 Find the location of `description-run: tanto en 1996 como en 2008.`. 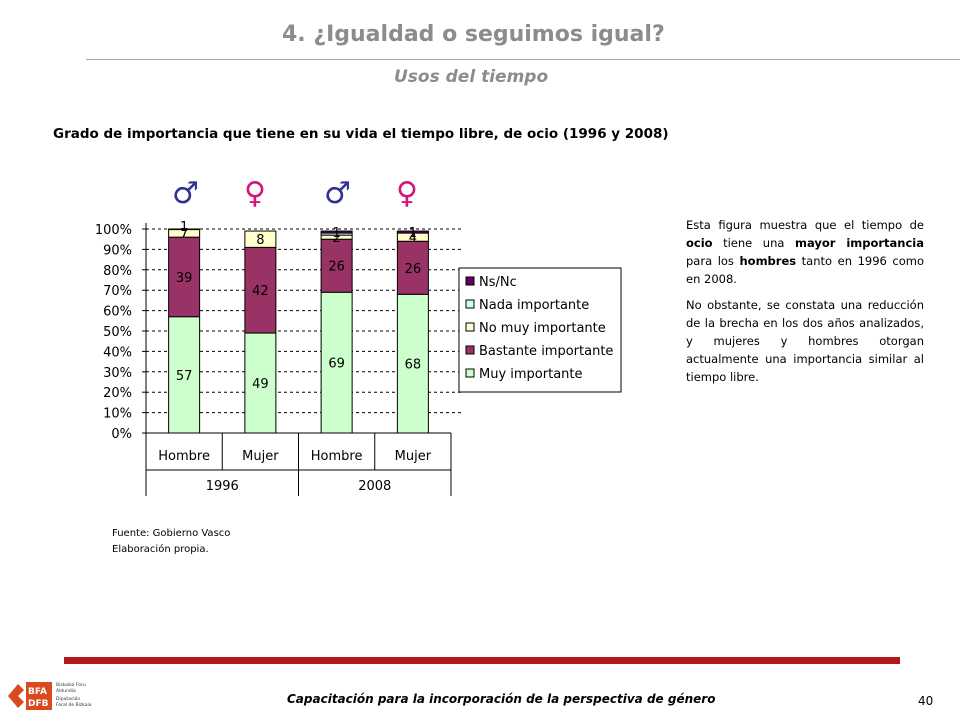

description-run: tanto en 1996 como en 2008. is located at coordinates (805, 270).